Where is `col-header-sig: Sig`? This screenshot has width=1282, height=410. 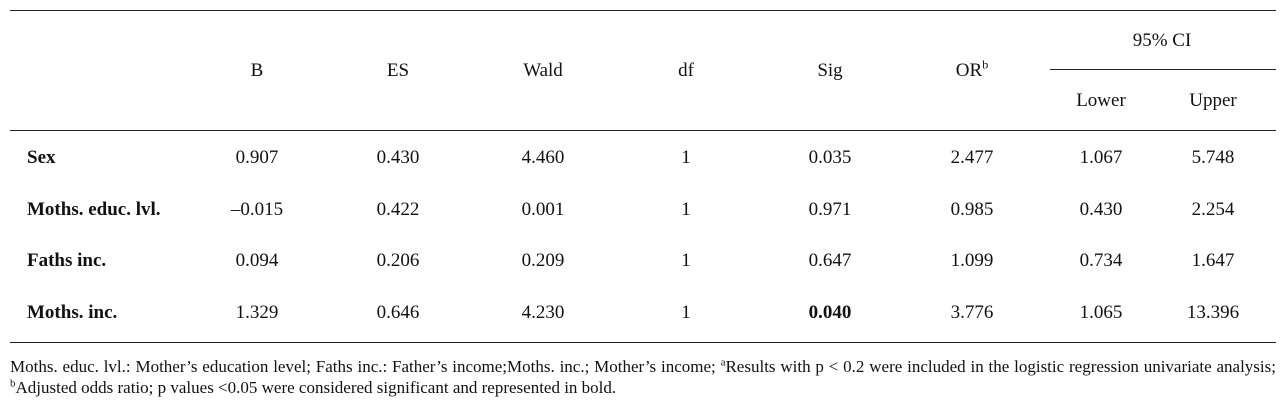 col-header-sig: Sig is located at coordinates (830, 70).